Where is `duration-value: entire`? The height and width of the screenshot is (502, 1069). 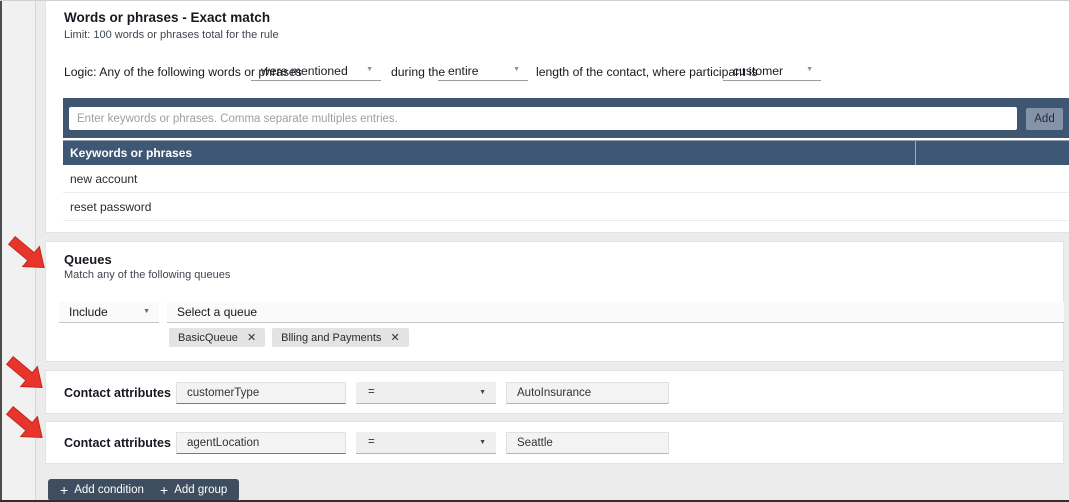 duration-value: entire is located at coordinates (463, 71).